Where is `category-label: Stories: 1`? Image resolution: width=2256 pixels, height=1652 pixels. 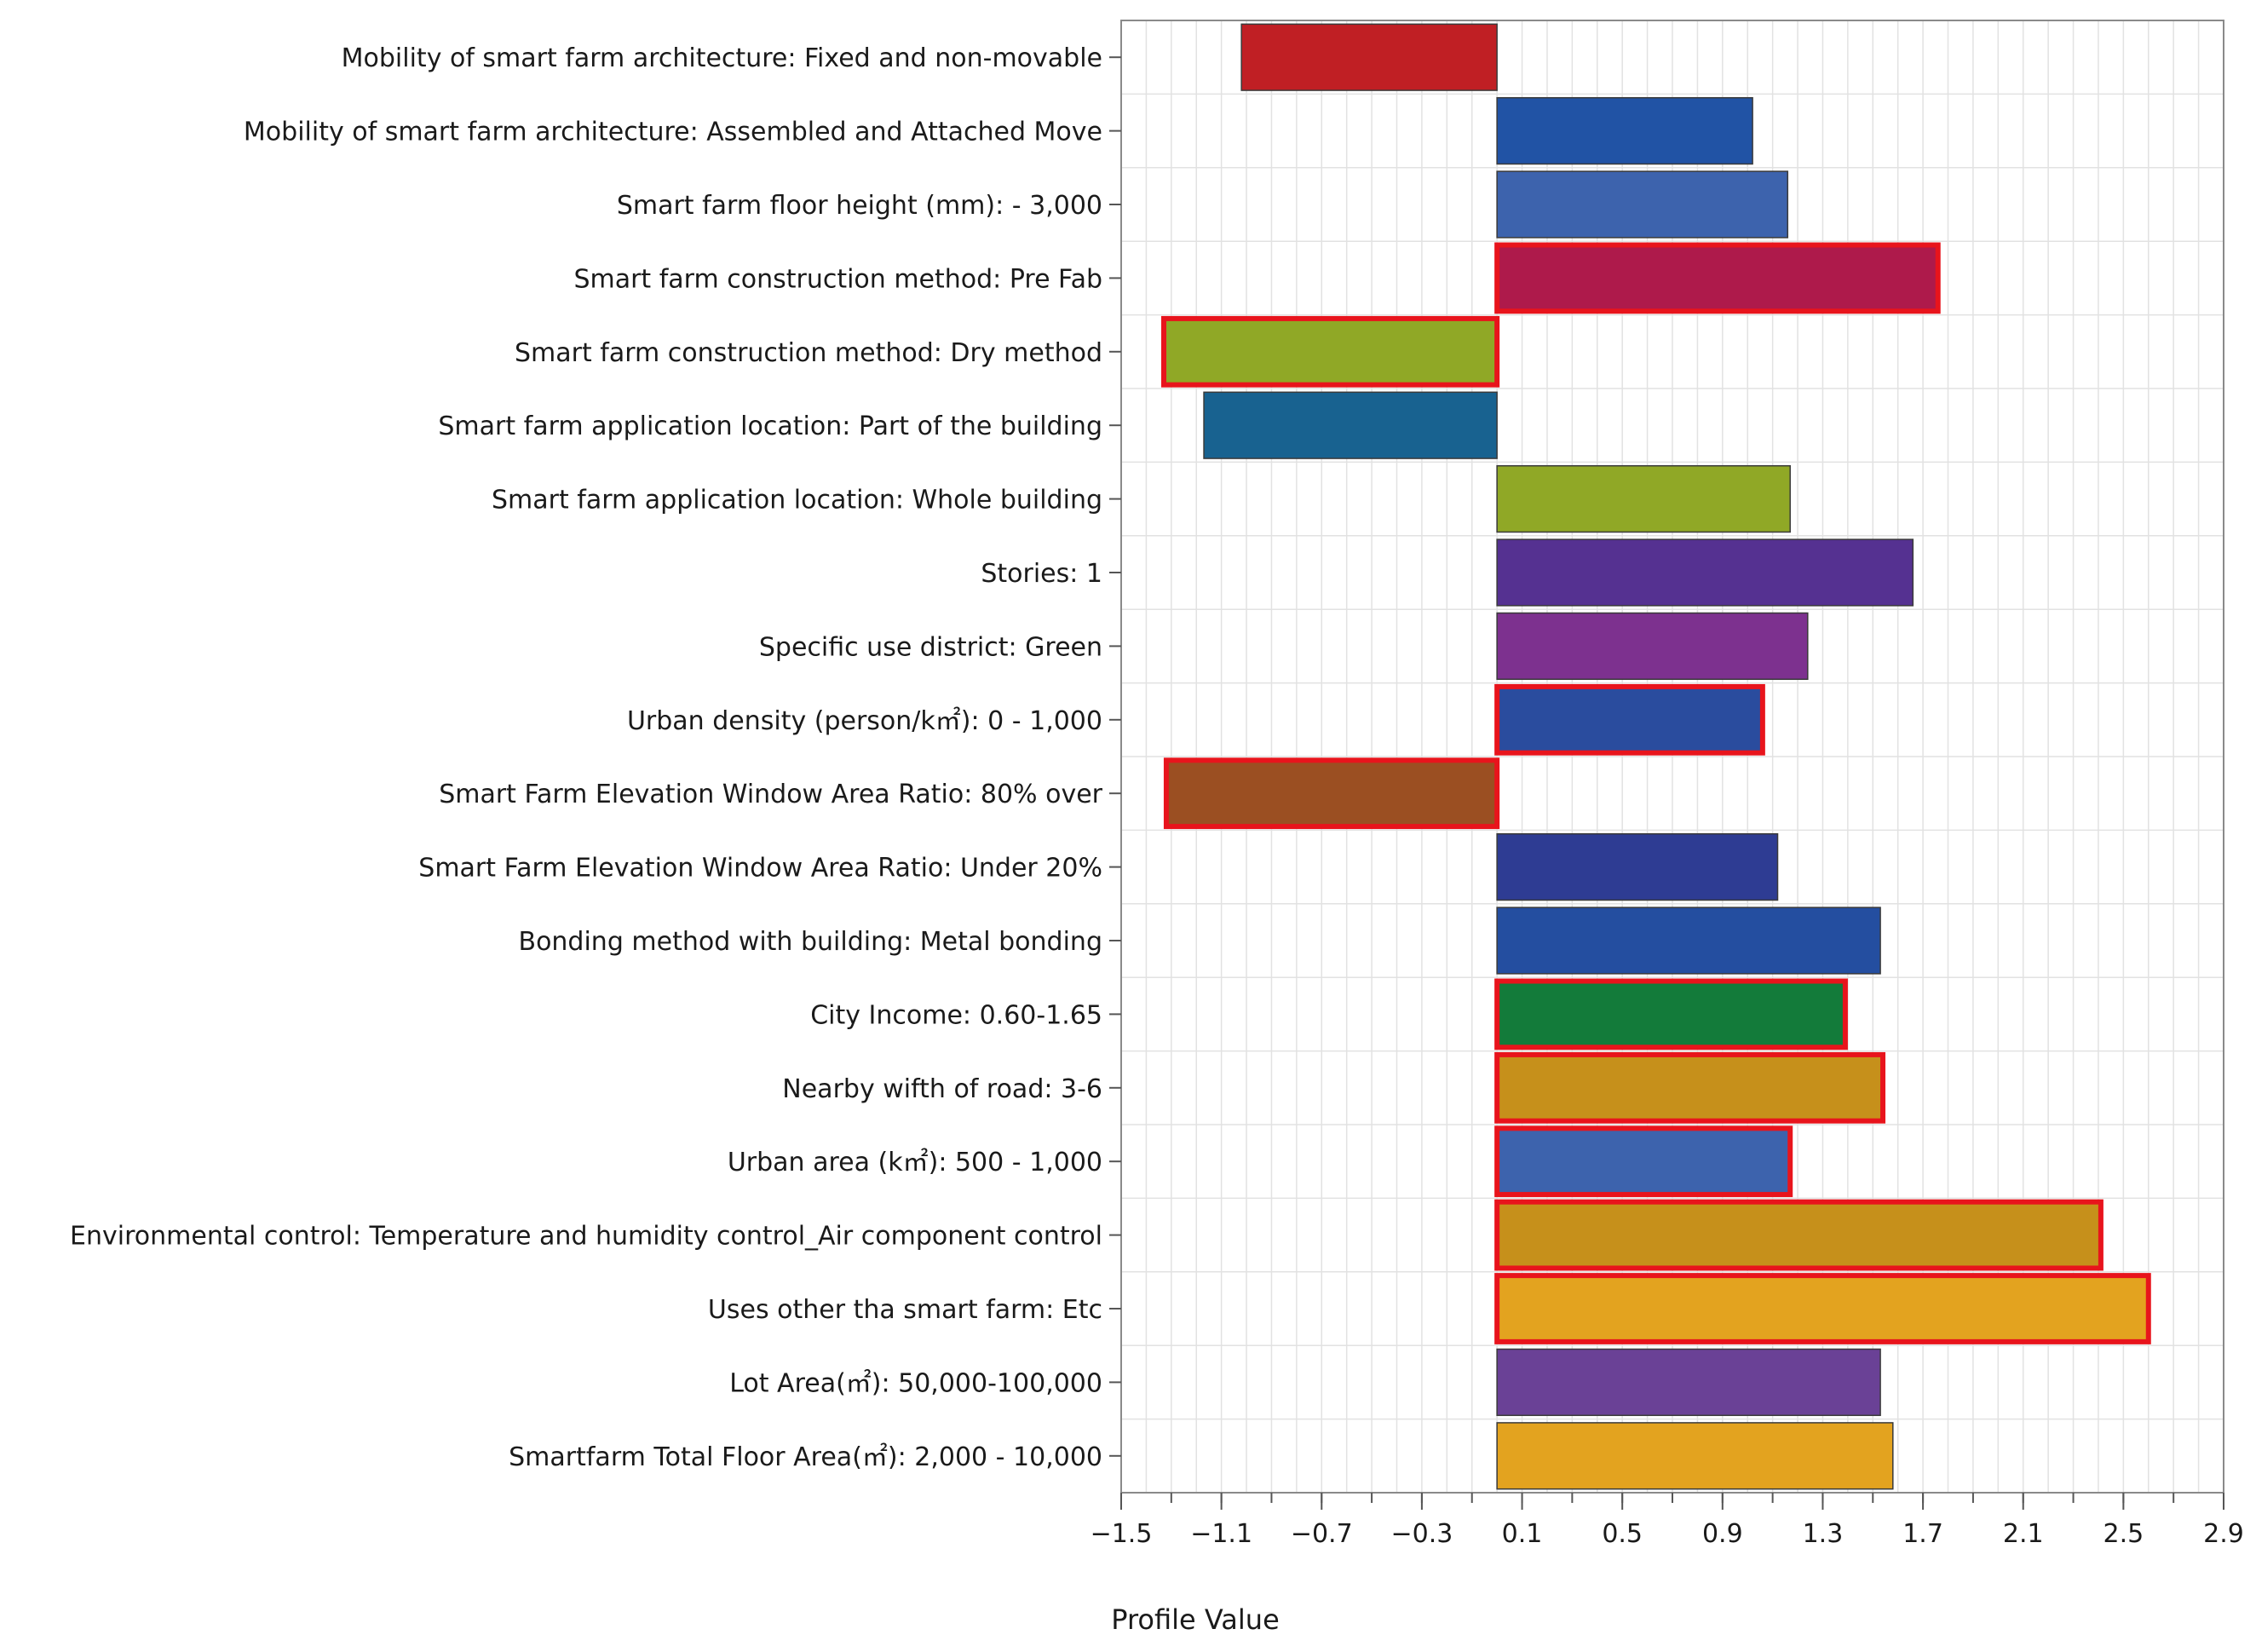
category-label: Stories: 1 is located at coordinates (1041, 574).